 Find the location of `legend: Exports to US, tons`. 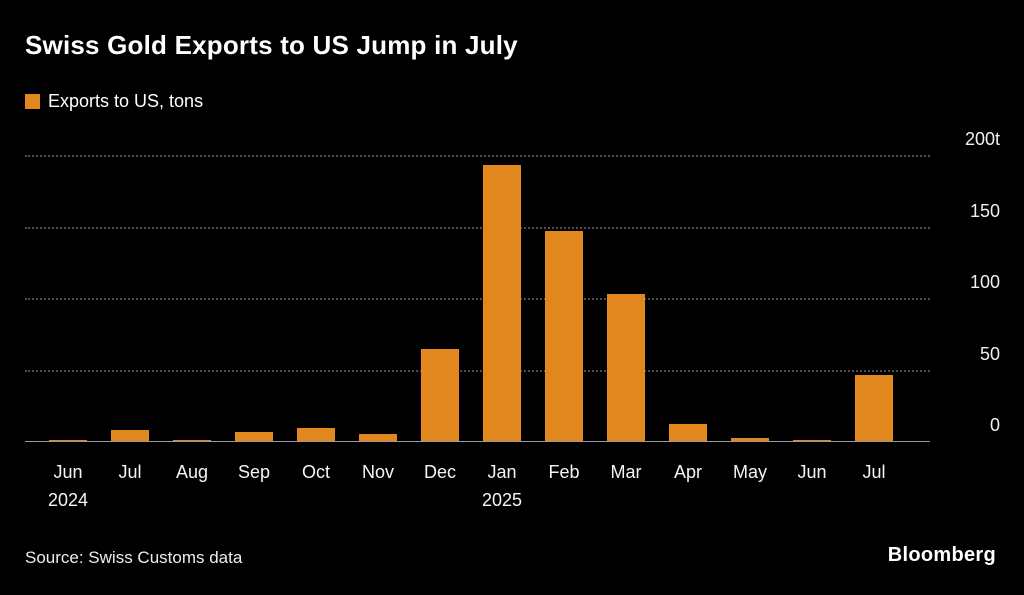

legend: Exports to US, tons is located at coordinates (114, 101).